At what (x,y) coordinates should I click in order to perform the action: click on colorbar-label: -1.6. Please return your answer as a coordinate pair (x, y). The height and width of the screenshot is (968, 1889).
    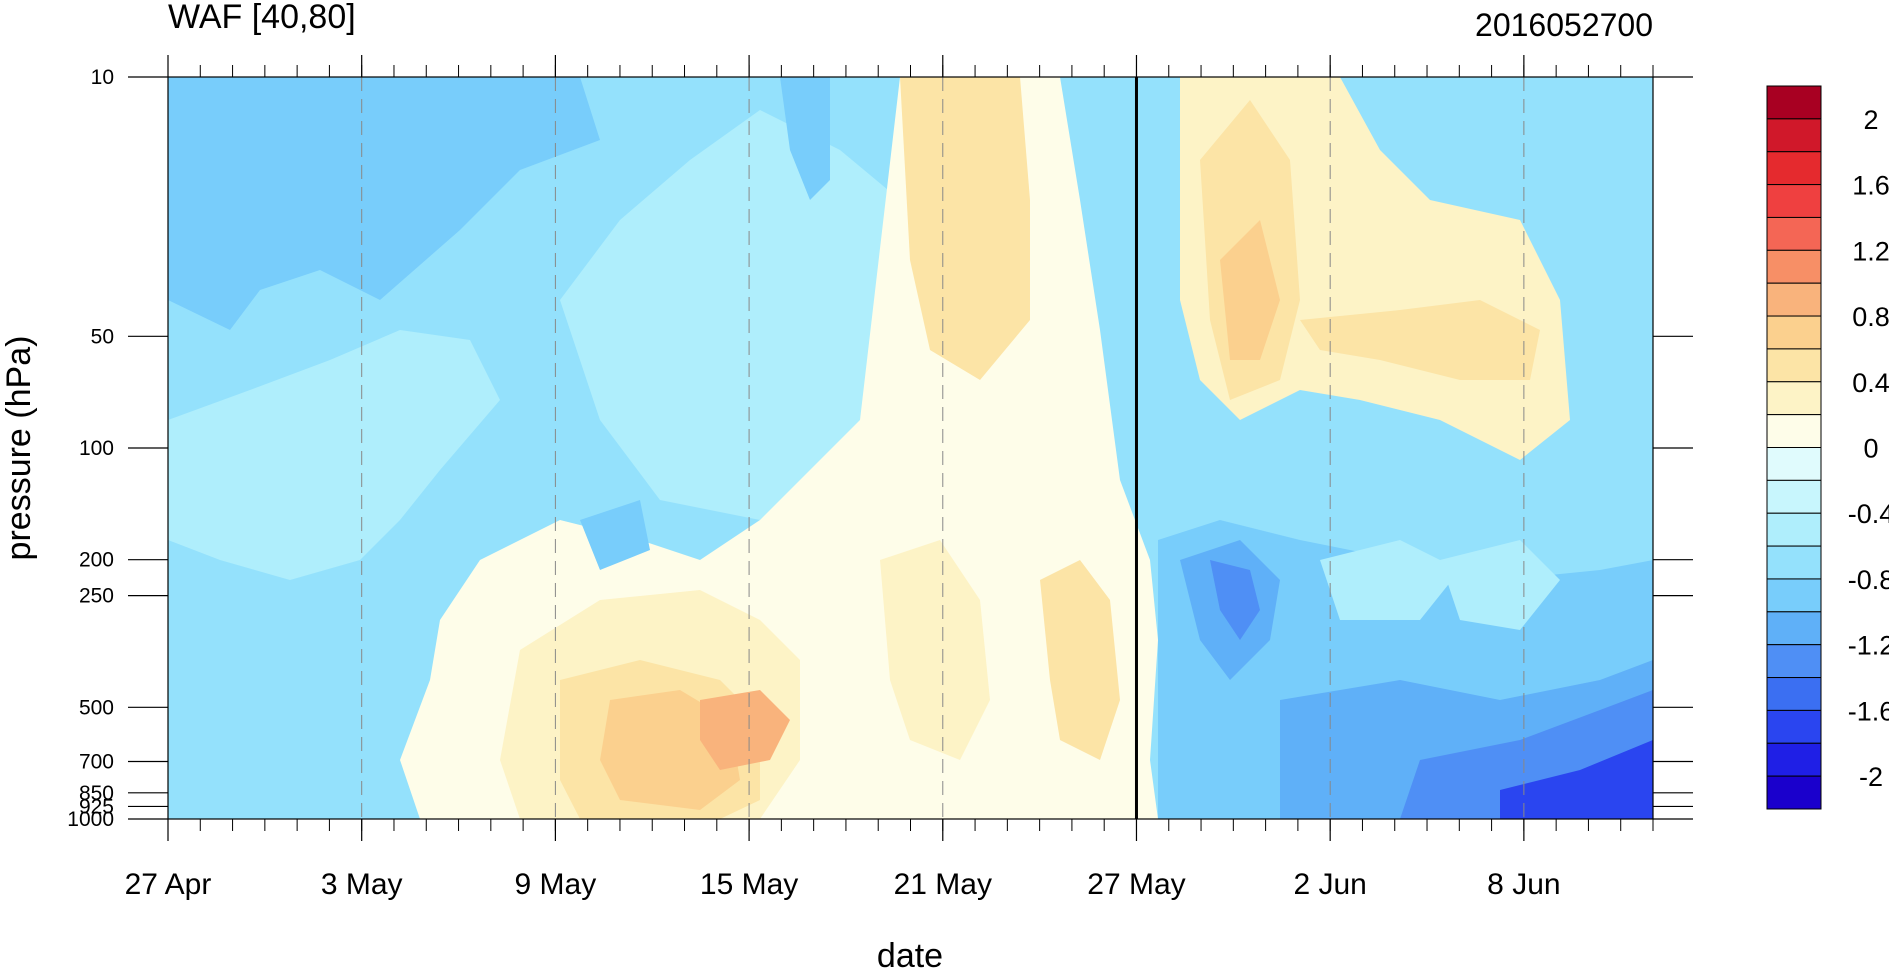
    Looking at the image, I should click on (1868, 711).